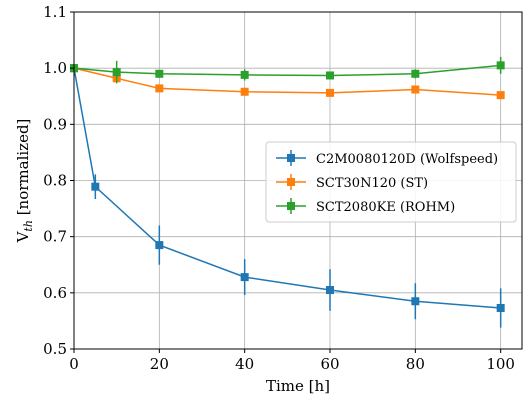 The image size is (531, 403). What do you see at coordinates (55, 124) in the screenshot?
I see `y-tick-label: 0.9` at bounding box center [55, 124].